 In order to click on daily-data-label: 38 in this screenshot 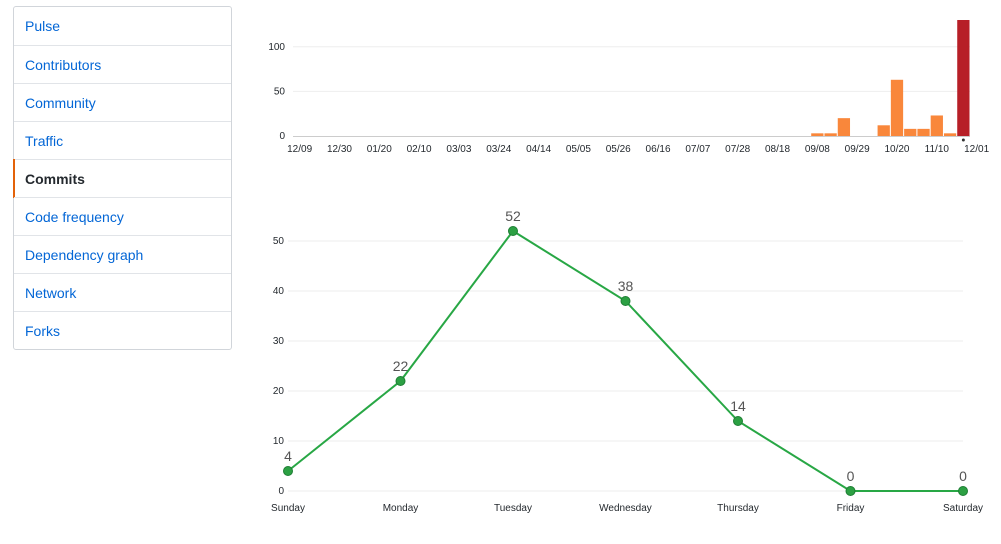, I will do `click(626, 286)`.